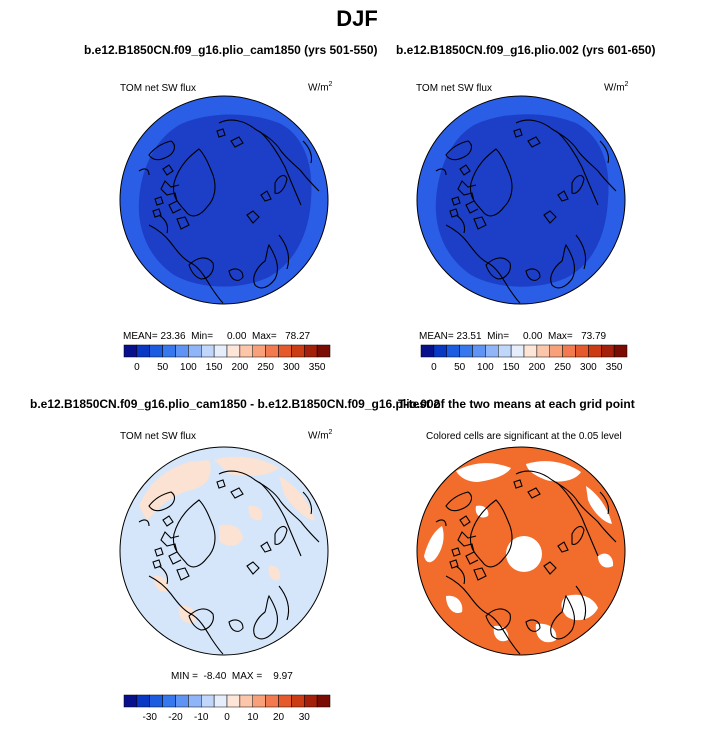 Image resolution: width=714 pixels, height=751 pixels. I want to click on panel2-stats: MEAN= 23.51 Min= 0.00 Max= 73.79, so click(513, 336).